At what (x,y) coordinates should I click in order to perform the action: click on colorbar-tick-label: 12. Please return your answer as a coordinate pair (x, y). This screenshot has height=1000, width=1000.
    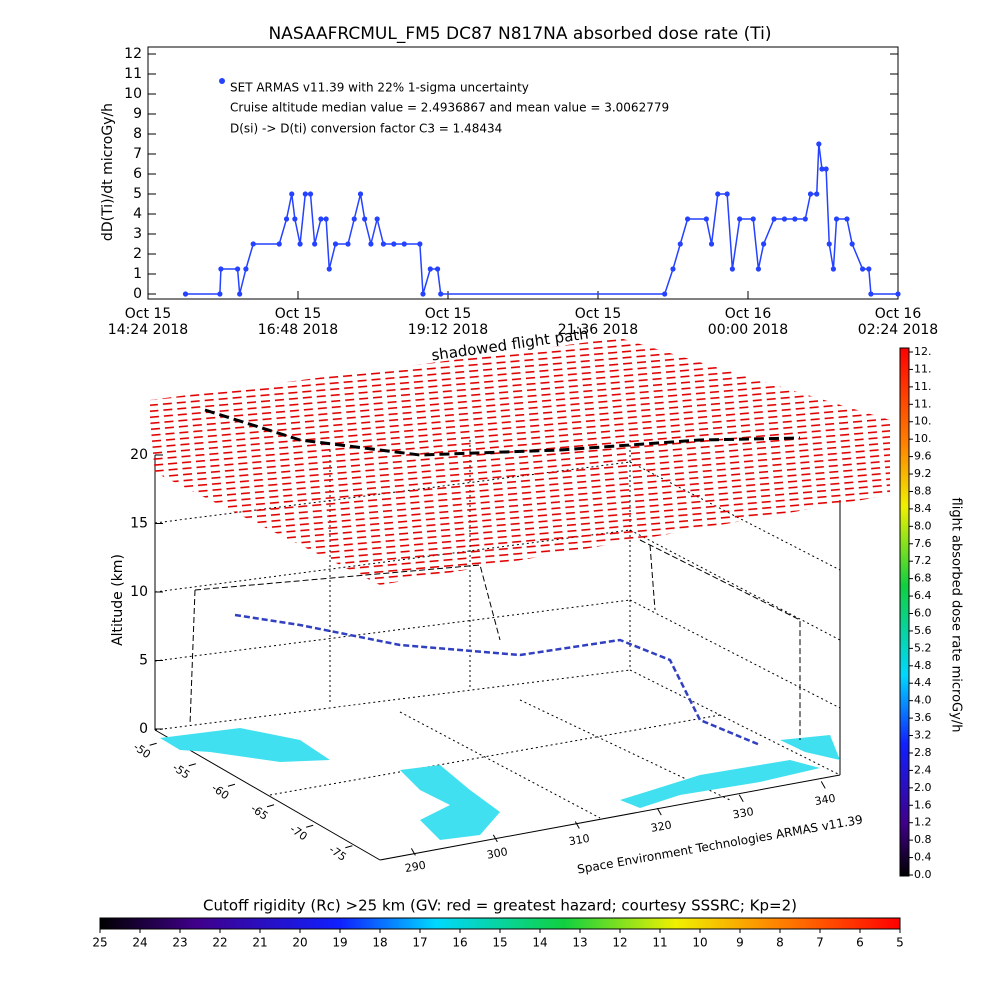
    Looking at the image, I should click on (619, 943).